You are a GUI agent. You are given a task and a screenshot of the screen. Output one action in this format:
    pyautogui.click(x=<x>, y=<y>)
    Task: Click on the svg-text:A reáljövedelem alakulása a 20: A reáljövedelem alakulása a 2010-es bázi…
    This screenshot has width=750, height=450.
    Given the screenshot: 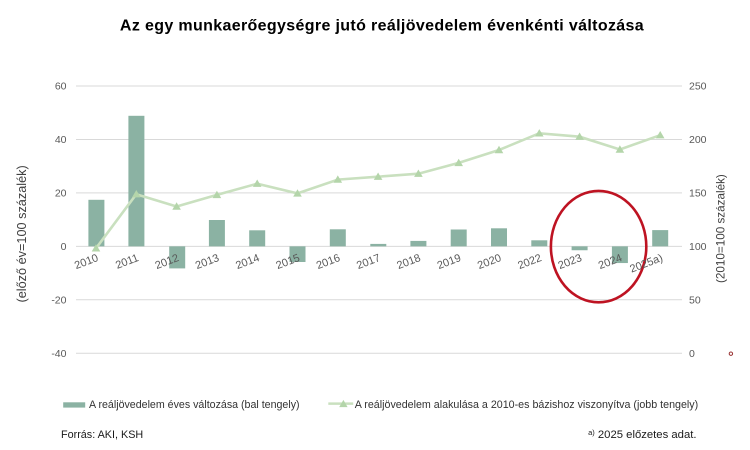 What is the action you would take?
    pyautogui.click(x=526, y=405)
    